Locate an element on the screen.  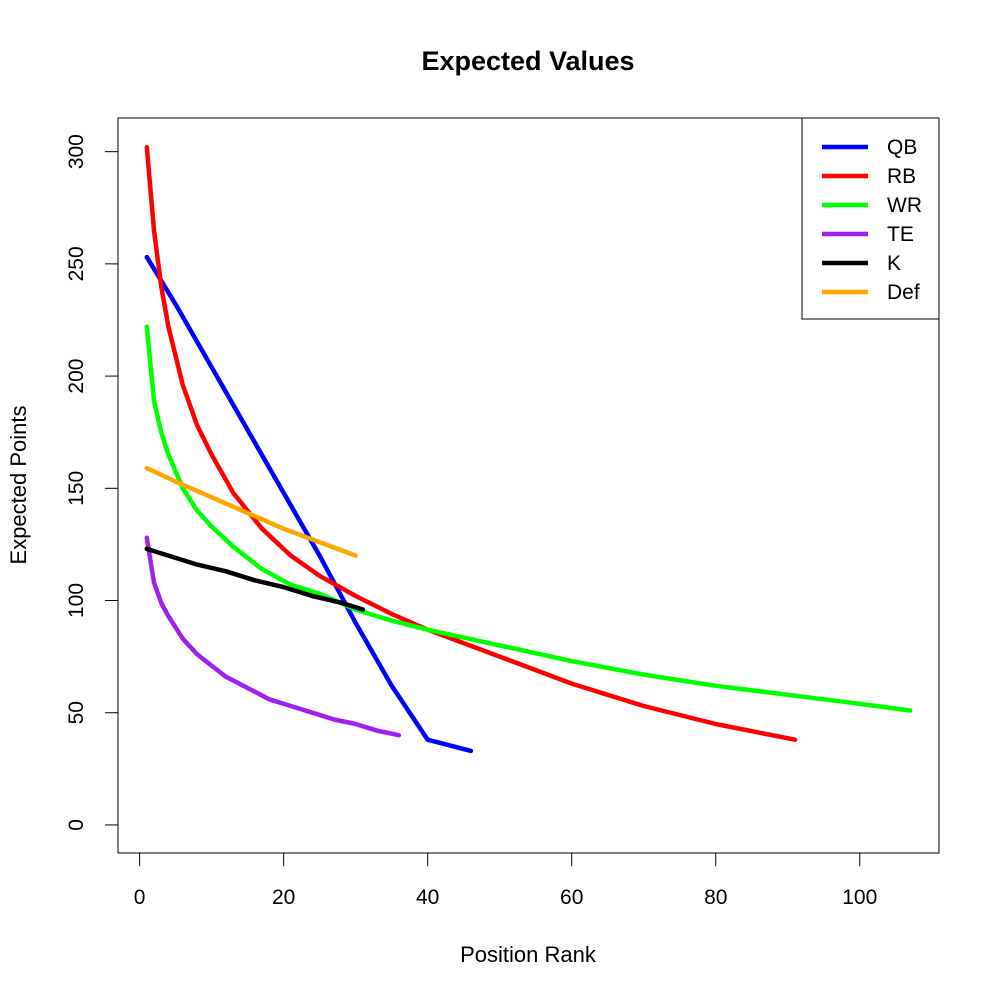
series-line-k is located at coordinates (255, 579).